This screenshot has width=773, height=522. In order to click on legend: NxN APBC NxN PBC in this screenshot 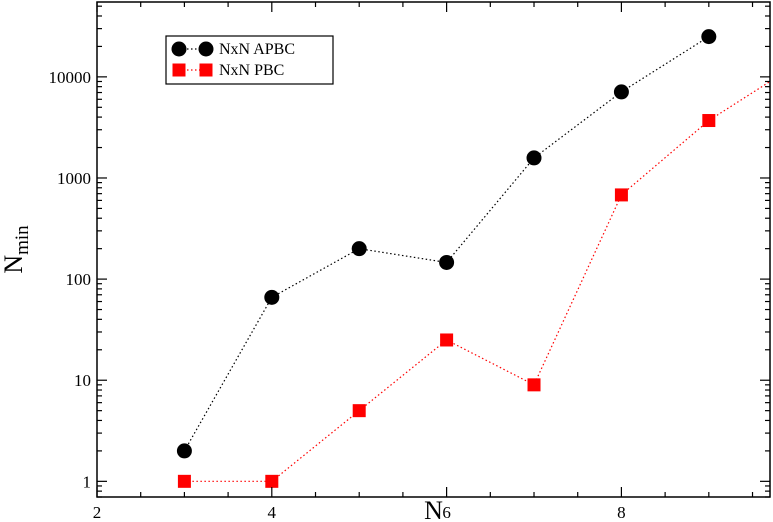, I will do `click(249, 60)`.